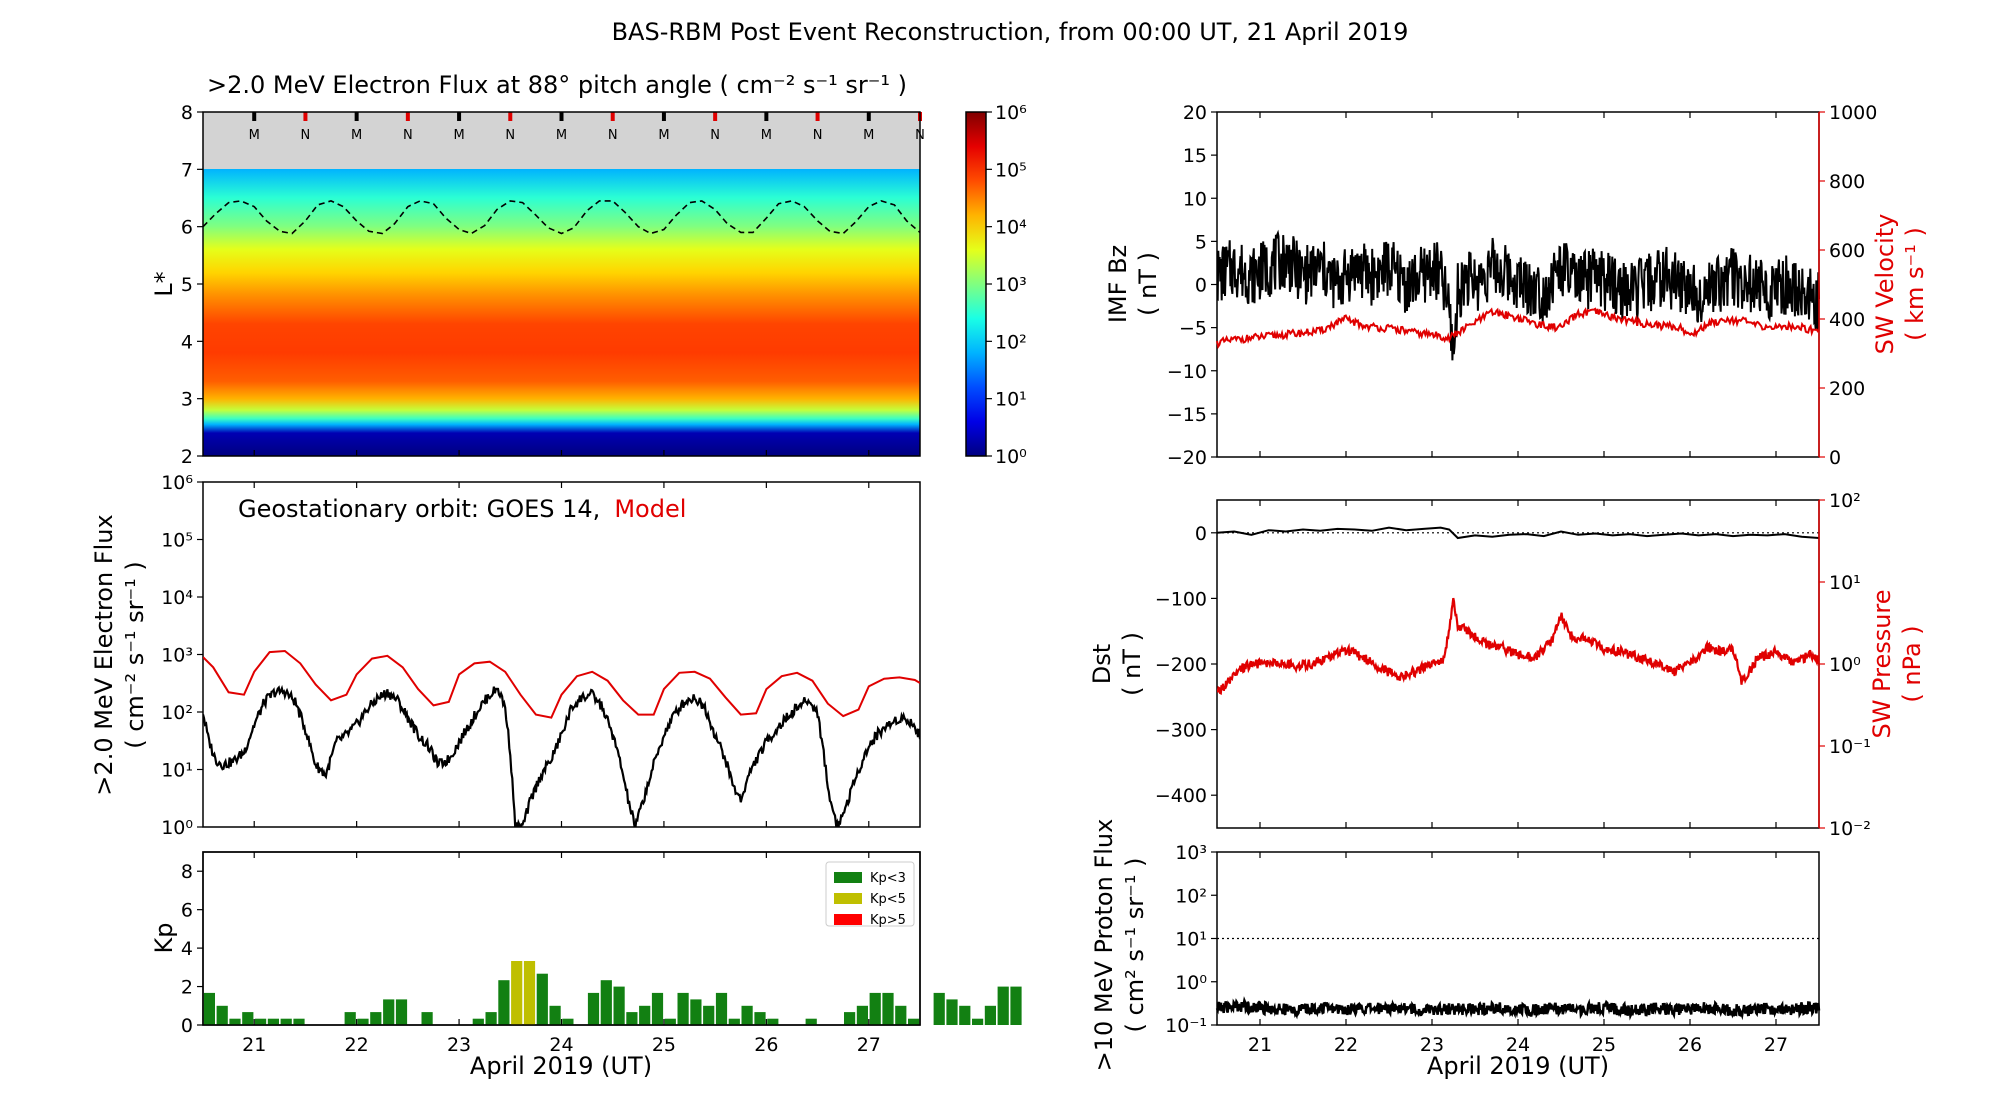 The height and width of the screenshot is (1100, 2000). What do you see at coordinates (1915, 284) in the screenshot?
I see `sw-velocity-ylabel-units: ( km s⁻¹ )` at bounding box center [1915, 284].